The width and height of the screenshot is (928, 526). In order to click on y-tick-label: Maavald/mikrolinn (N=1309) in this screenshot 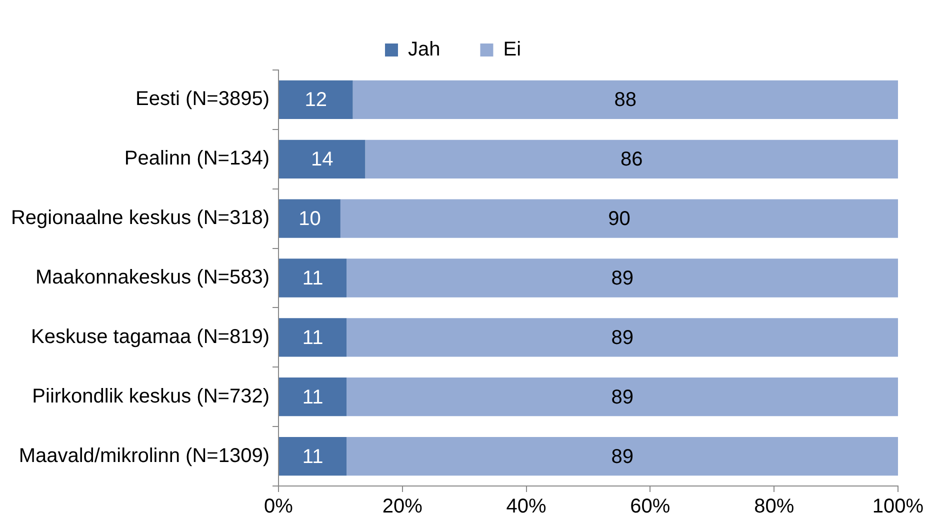, I will do `click(144, 455)`.